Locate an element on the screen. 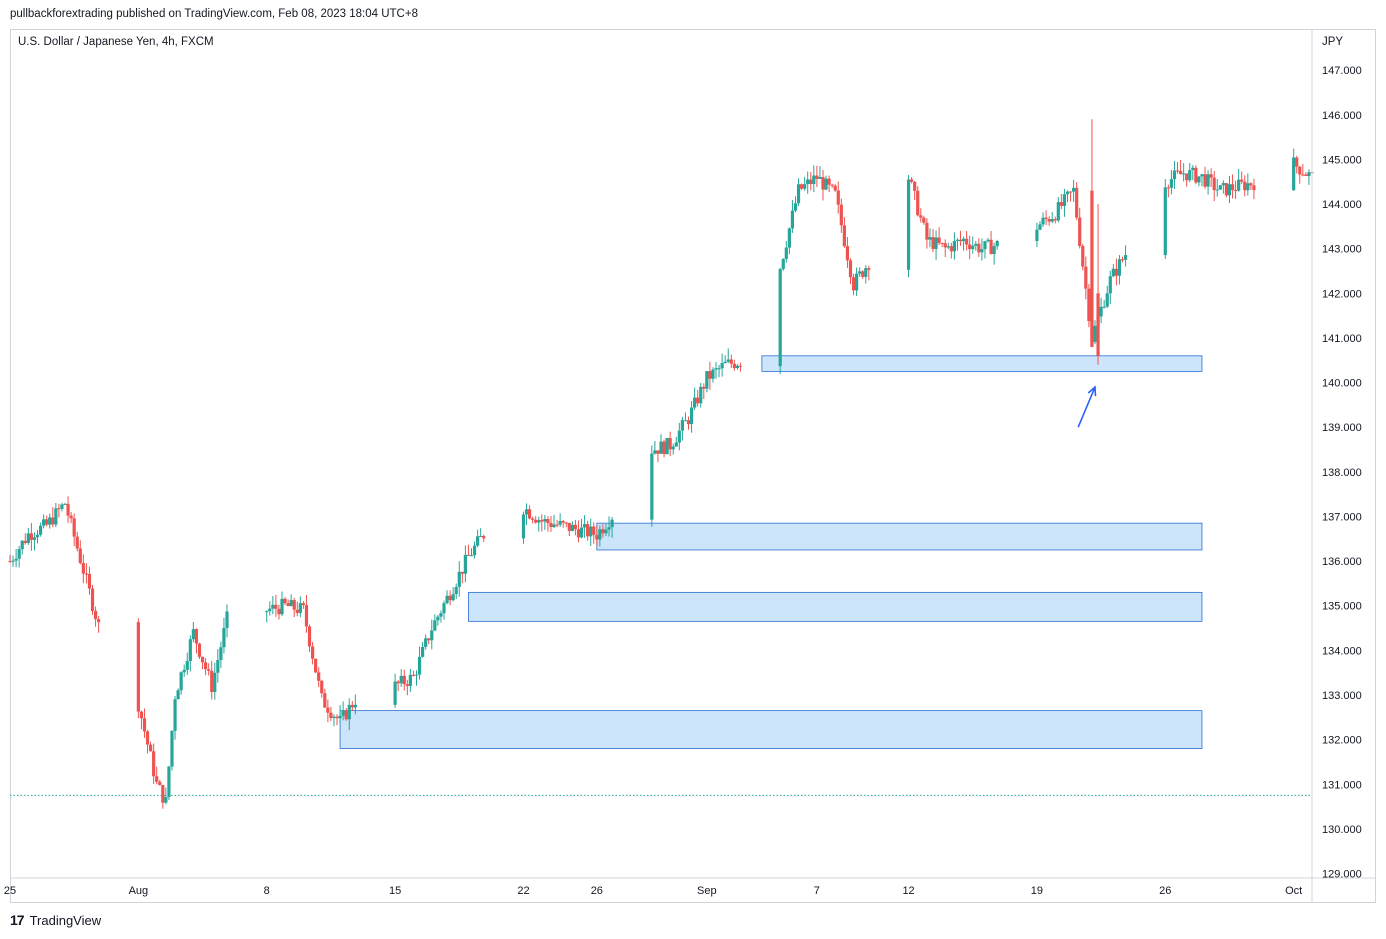 The image size is (1386, 939). price-tick-label: 134.000 is located at coordinates (1342, 651).